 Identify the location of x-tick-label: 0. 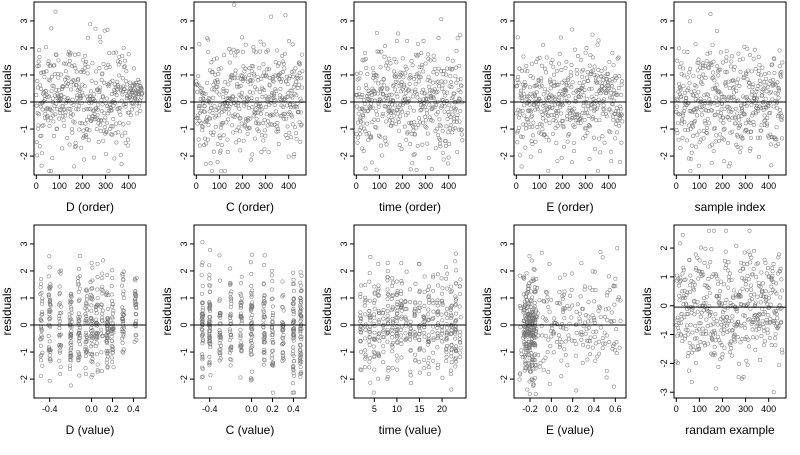
(356, 186).